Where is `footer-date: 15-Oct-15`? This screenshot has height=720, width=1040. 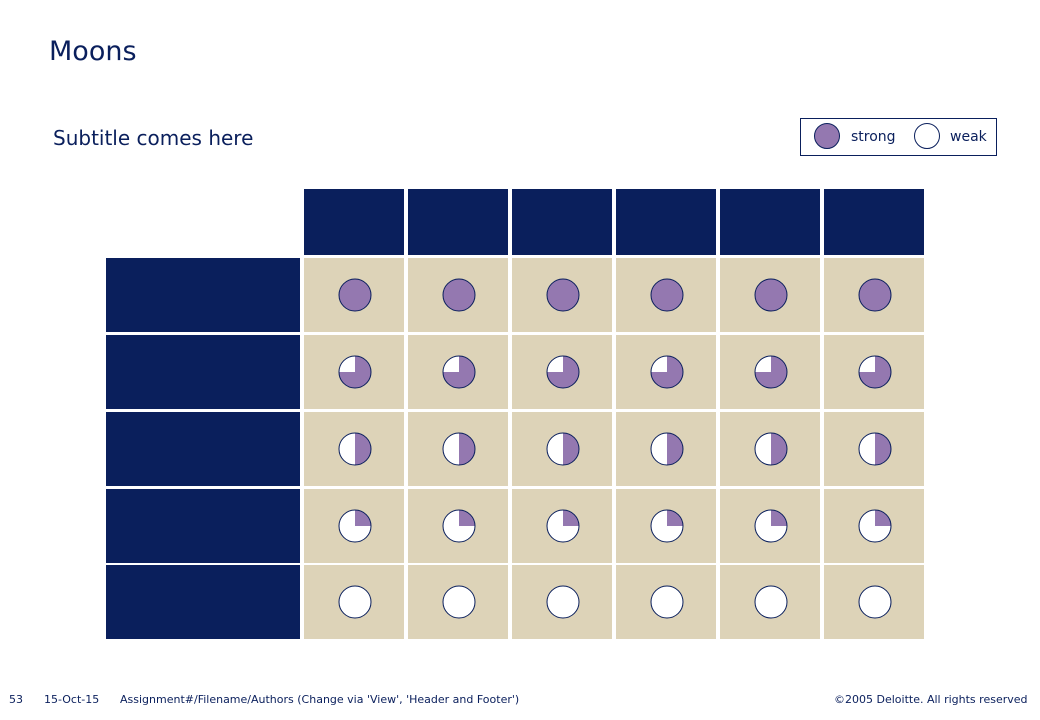
footer-date: 15-Oct-15 is located at coordinates (72, 699).